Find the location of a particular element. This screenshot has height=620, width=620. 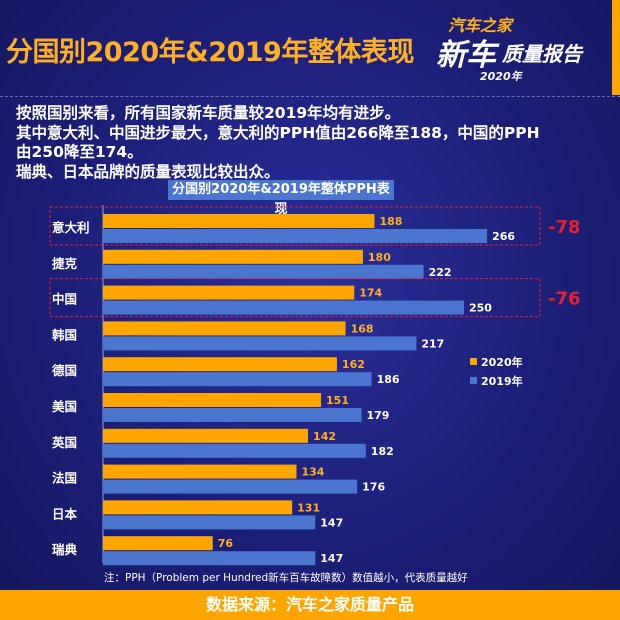

data-label: 250 is located at coordinates (480, 308).